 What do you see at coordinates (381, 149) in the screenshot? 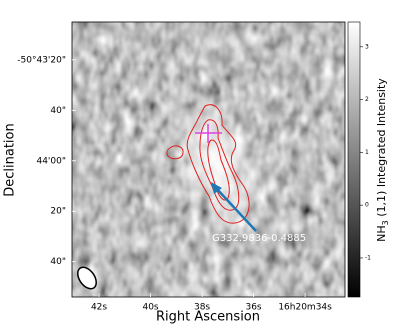
I see `colorbar-label-rest: (1,1) Integrated Intensity` at bounding box center [381, 149].